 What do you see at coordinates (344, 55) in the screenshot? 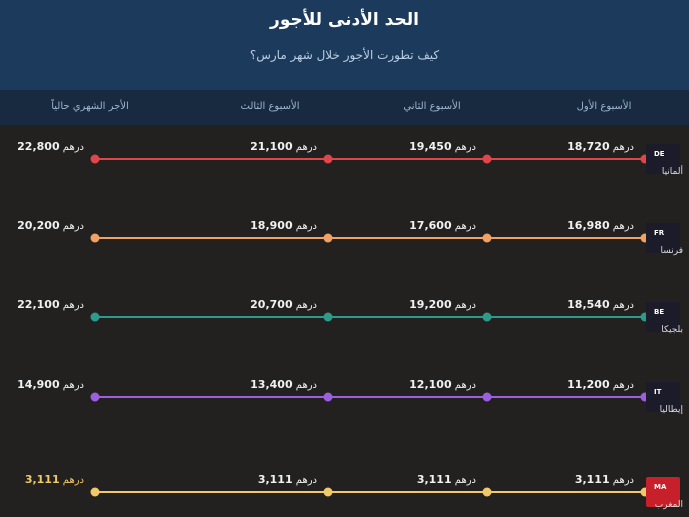
I see `page-subtitle: كيف تطورت الأجور خلال شهر مارس؟` at bounding box center [344, 55].